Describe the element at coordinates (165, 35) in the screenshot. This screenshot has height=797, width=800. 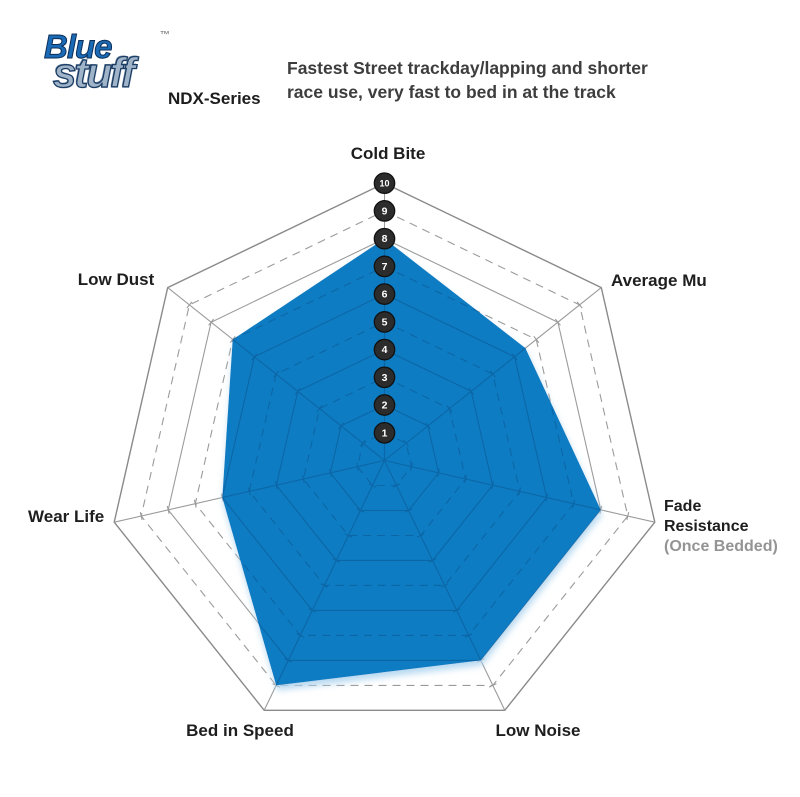
I see `trademark-symbol: ™` at that location.